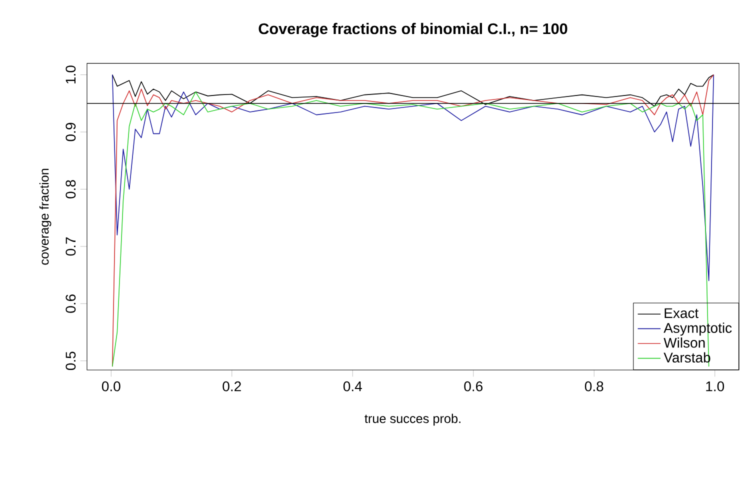 This screenshot has height=485, width=756. I want to click on x-tick-label: 0.6, so click(473, 386).